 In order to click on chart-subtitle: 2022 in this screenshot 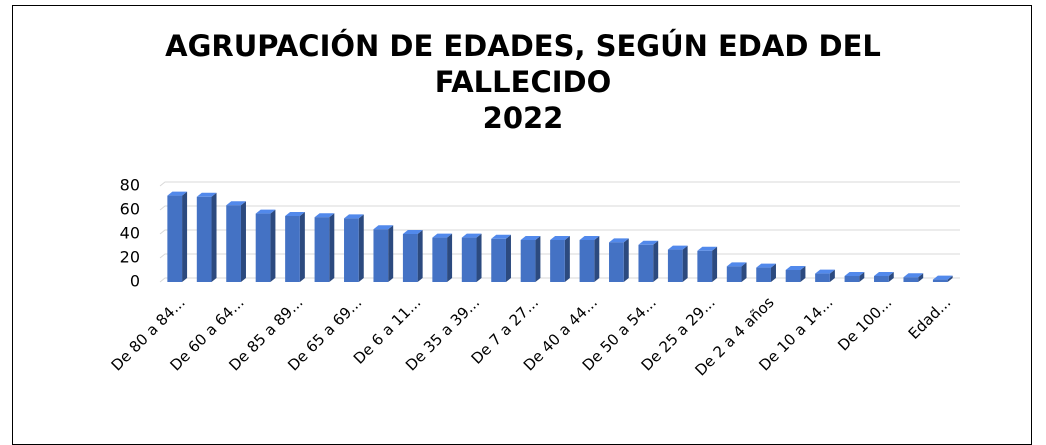, I will do `click(523, 118)`.